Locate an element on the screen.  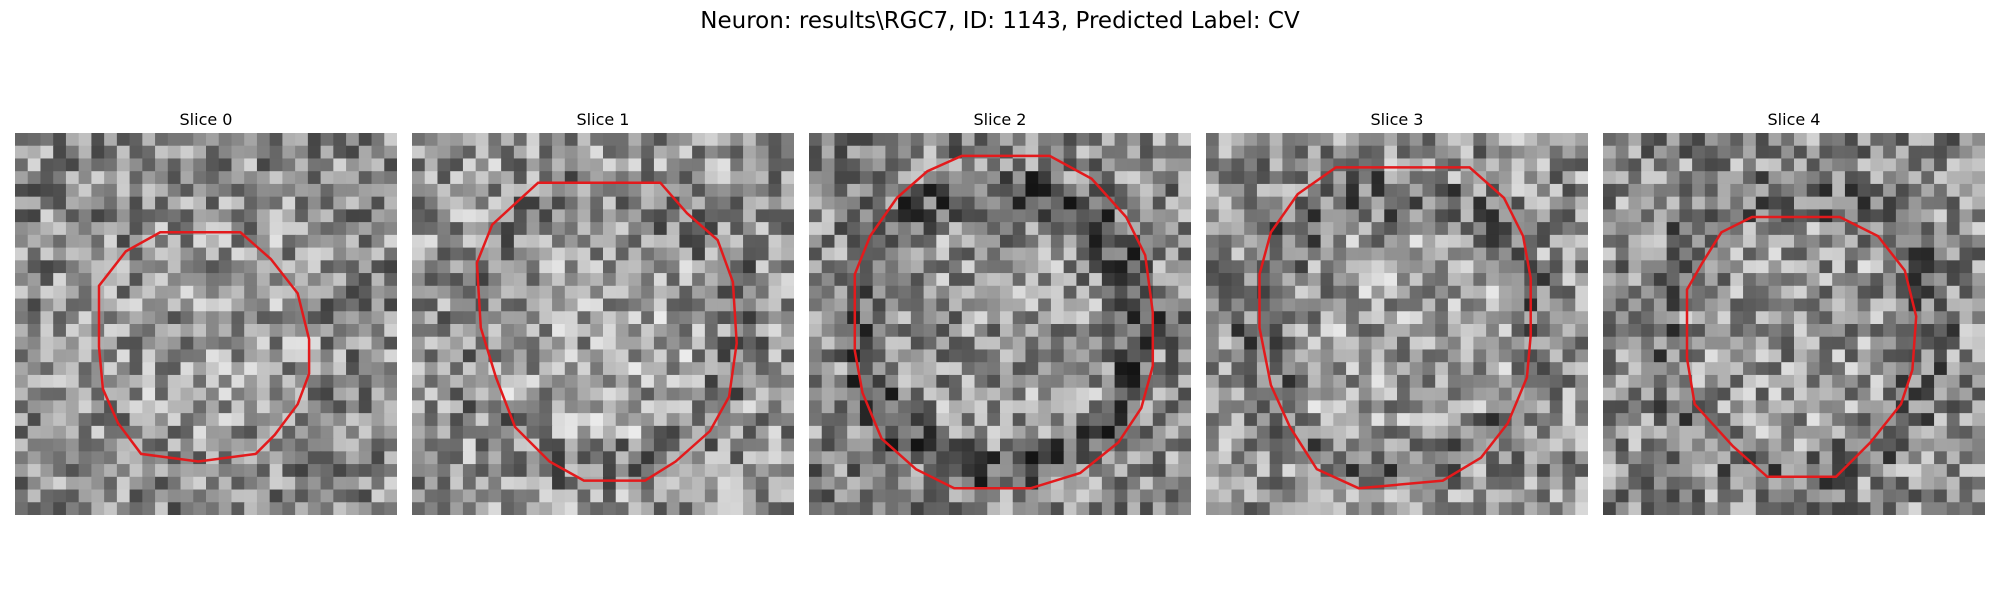
slice-title: Slice 1 is located at coordinates (603, 119).